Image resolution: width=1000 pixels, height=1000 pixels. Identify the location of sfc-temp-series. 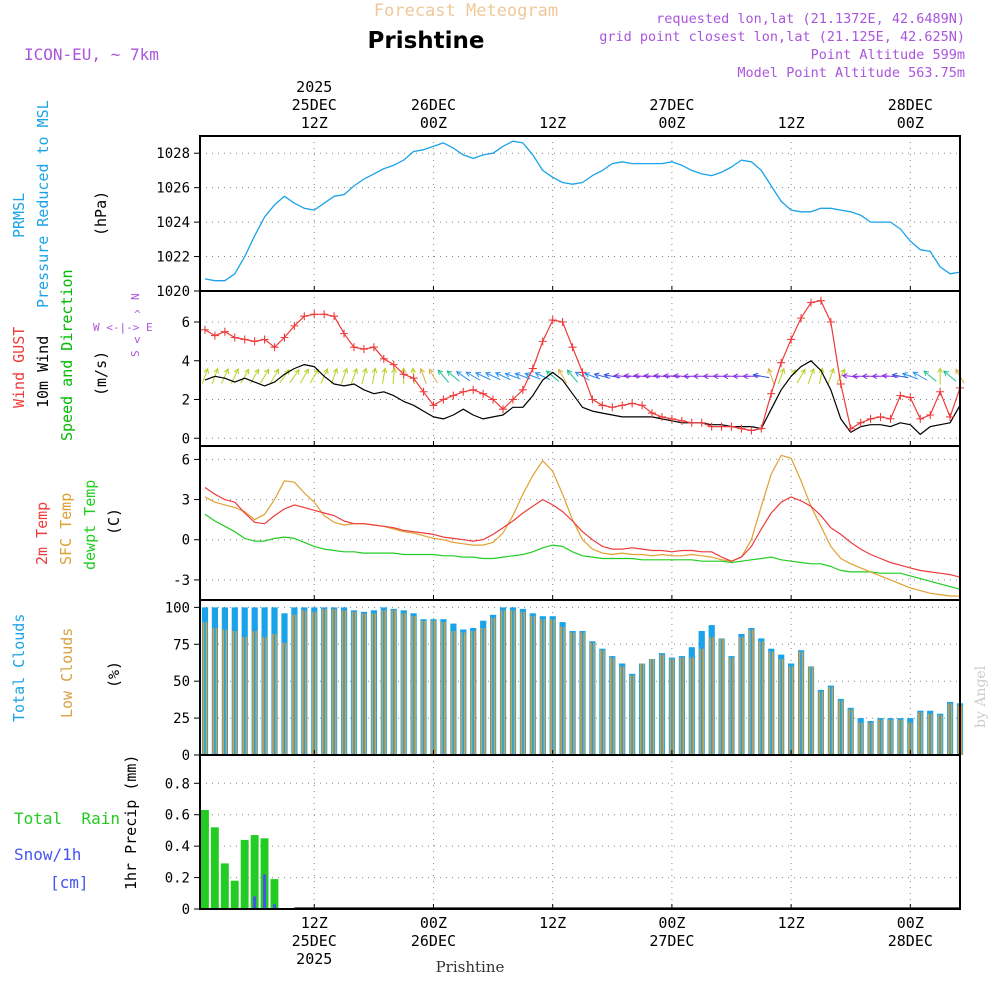
(582, 525).